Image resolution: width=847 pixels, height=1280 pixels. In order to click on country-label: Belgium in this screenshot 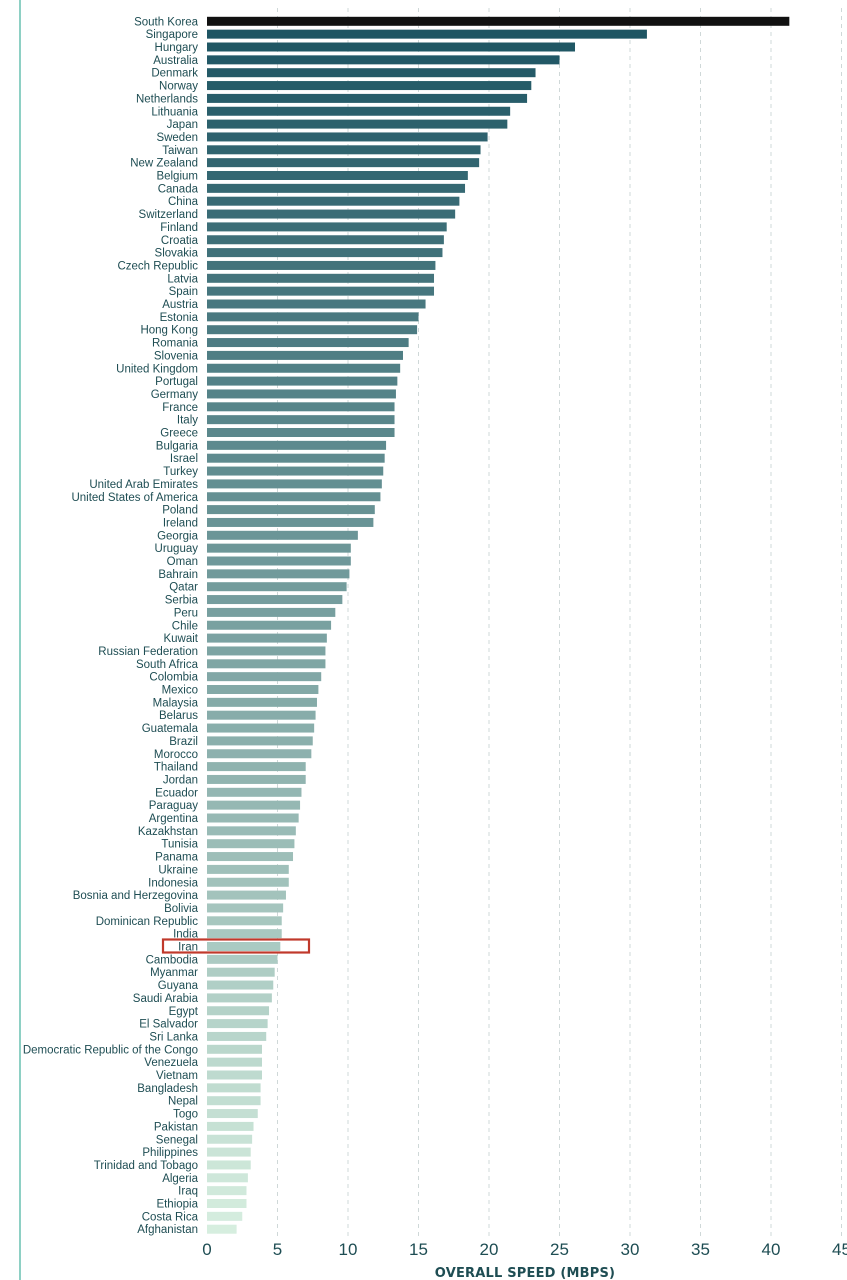, I will do `click(177, 177)`.